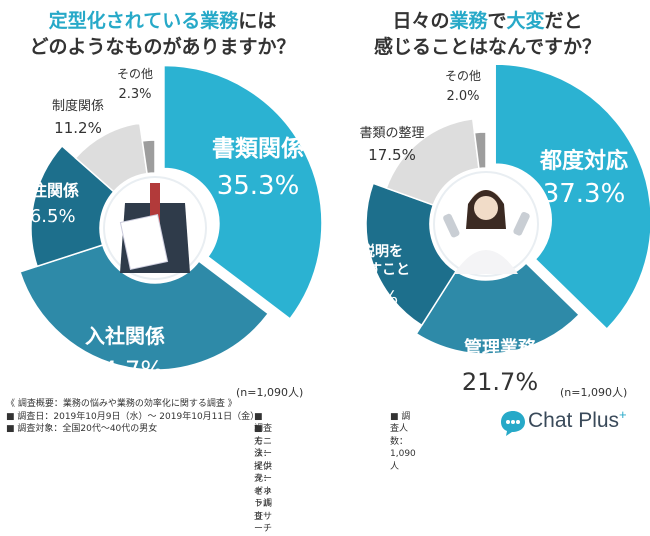  What do you see at coordinates (257, 21) in the screenshot?
I see `left-title-rest: には` at bounding box center [257, 21].